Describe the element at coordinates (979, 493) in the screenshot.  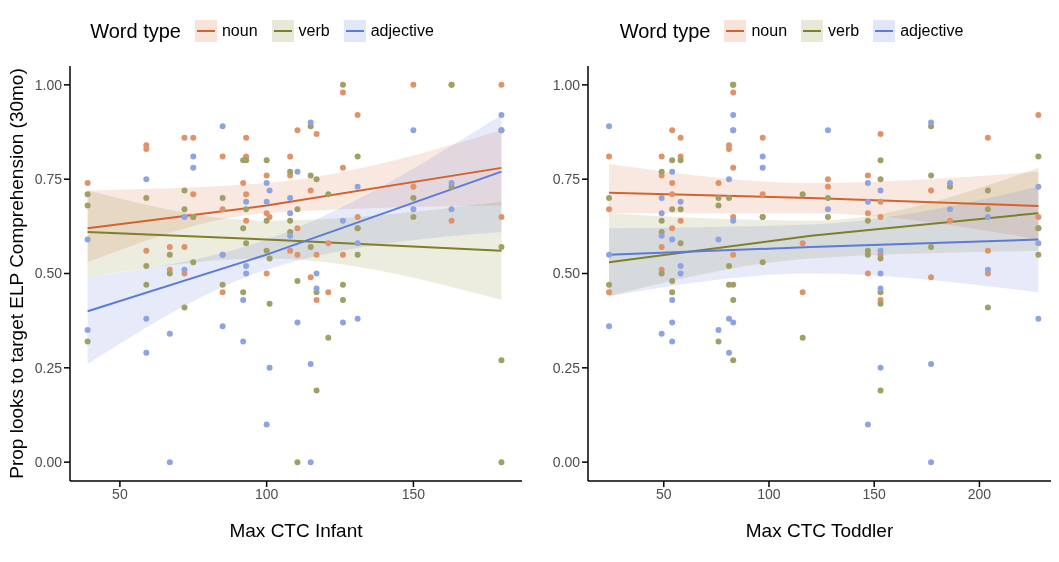
I see `x-tick-label: 200` at that location.